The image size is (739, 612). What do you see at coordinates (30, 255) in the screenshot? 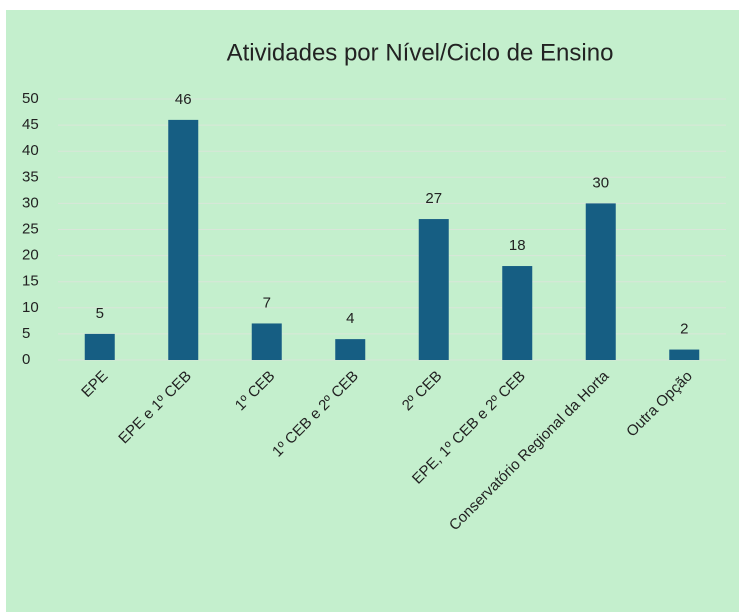
I see `y-tick-label: 20` at bounding box center [30, 255].